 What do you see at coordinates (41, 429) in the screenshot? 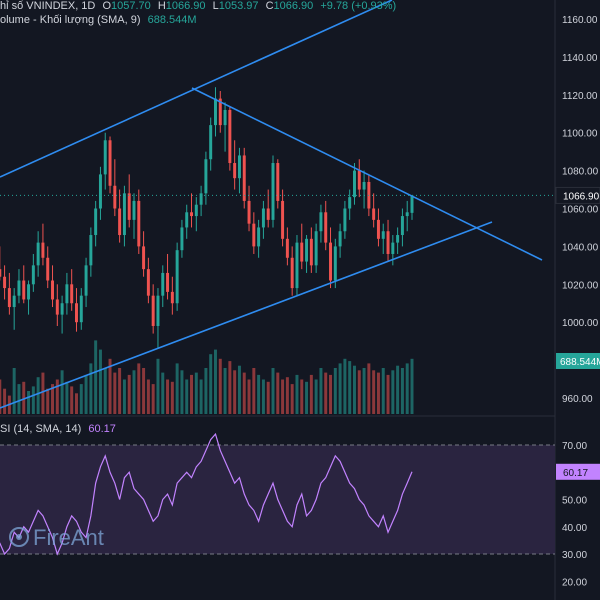
I see `rsi-indicator-label: SI (14, SMA, 14)` at bounding box center [41, 429].